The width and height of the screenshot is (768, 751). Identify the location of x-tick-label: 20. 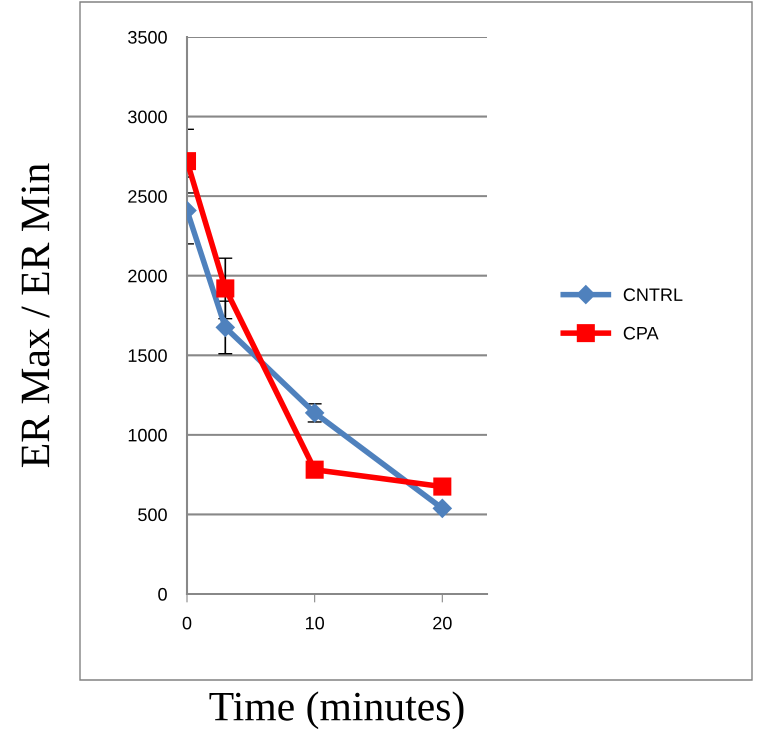
(442, 623).